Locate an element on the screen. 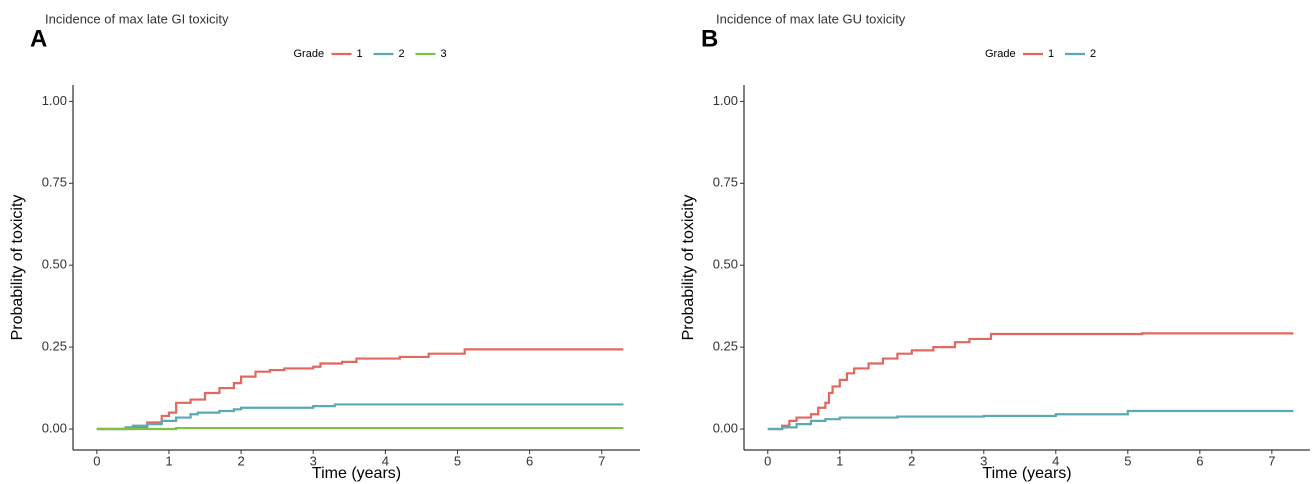 This screenshot has height=484, width=1314. chart-title: Incidence of max late GI toxicity is located at coordinates (137, 18).